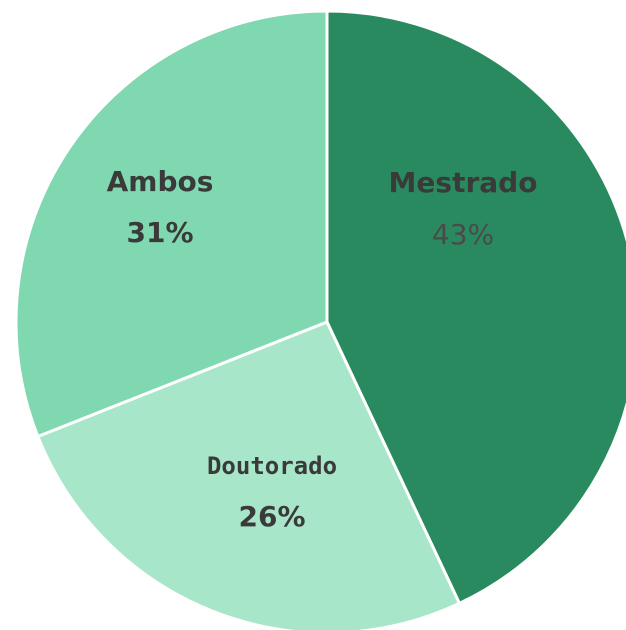 The image size is (626, 630). I want to click on slice-value-label: 26%, so click(271, 516).